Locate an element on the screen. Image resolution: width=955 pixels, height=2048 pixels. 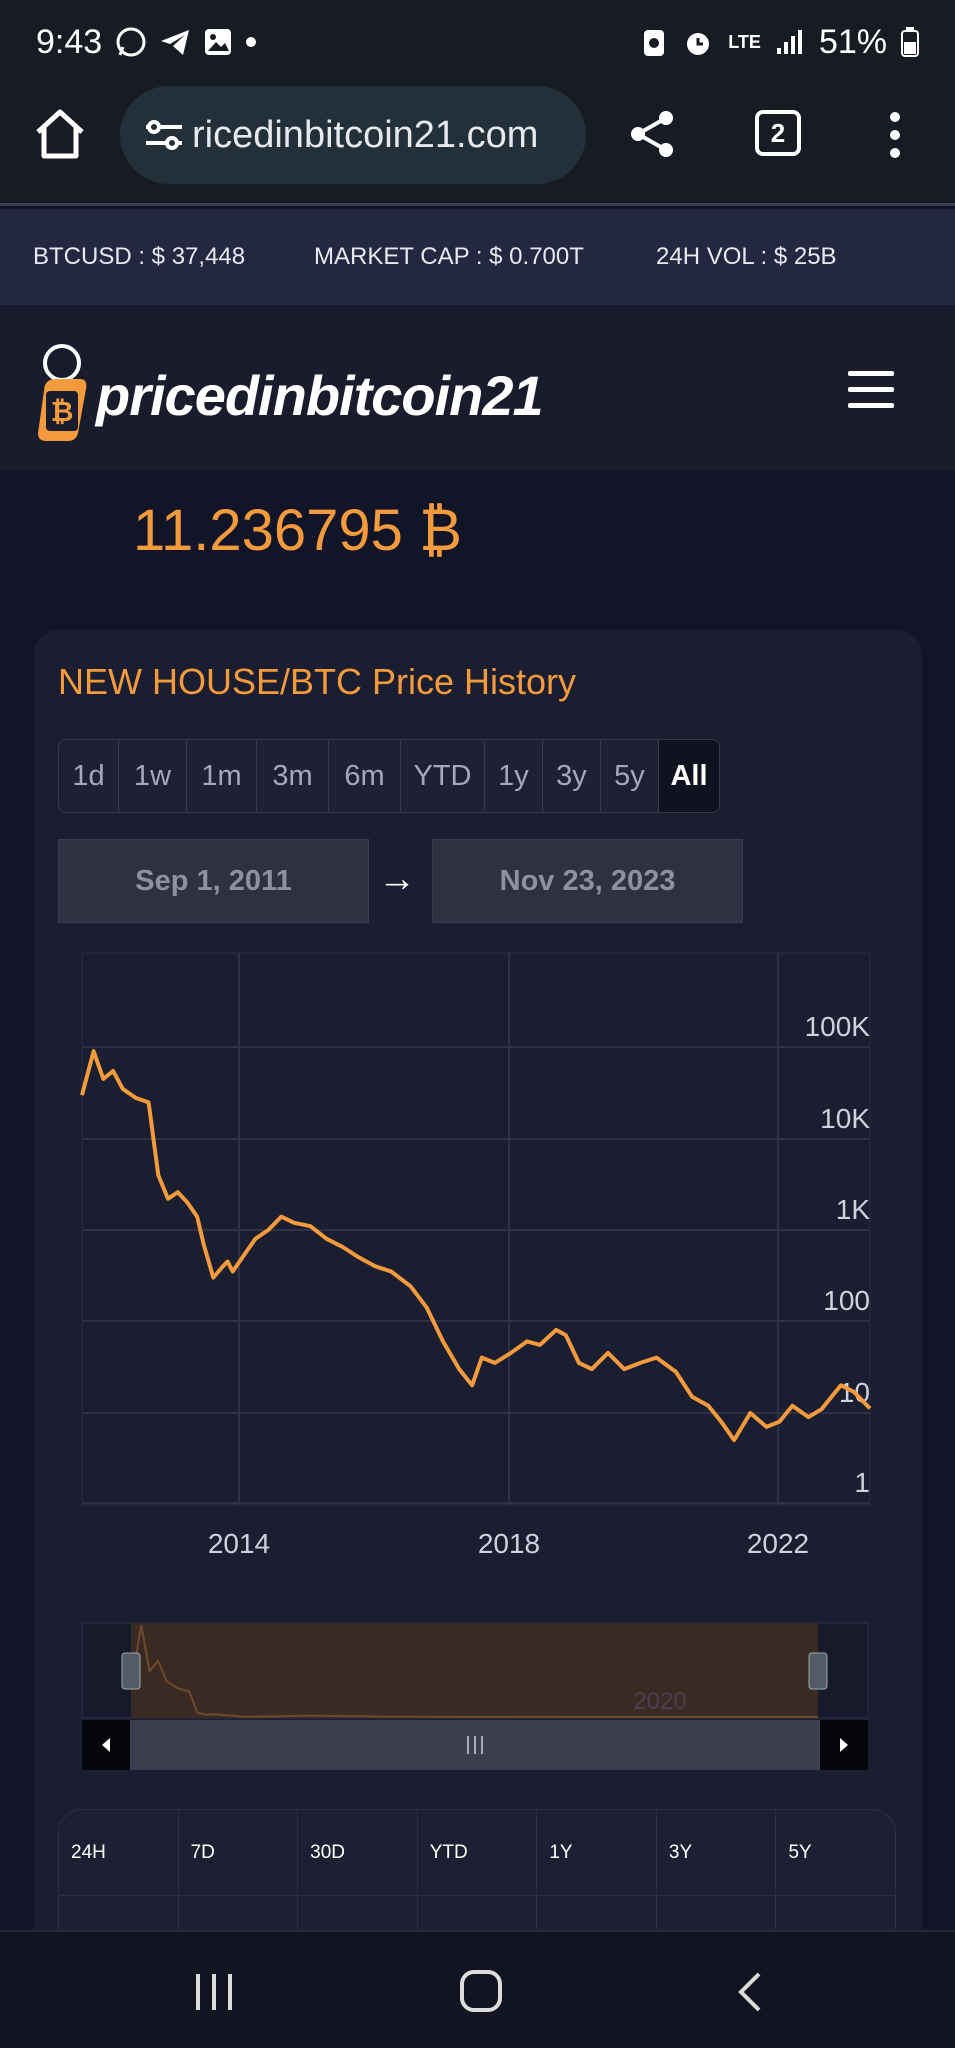
x-tick-label: 2022 is located at coordinates (778, 1543).